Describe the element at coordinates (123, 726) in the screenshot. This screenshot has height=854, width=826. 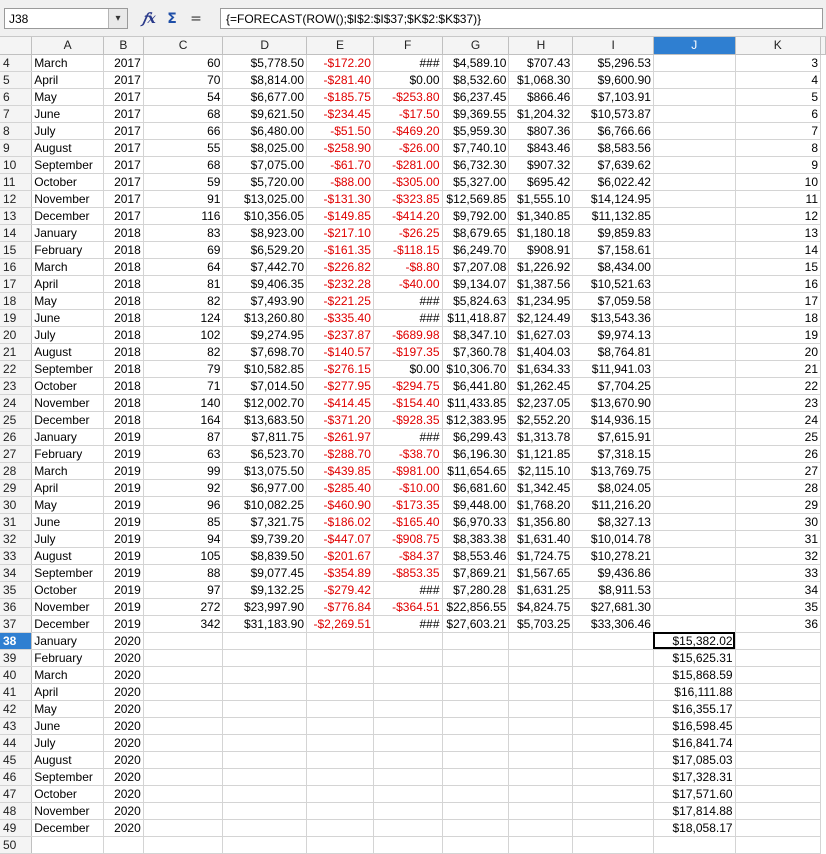
I see `cell-b43: 2020` at that location.